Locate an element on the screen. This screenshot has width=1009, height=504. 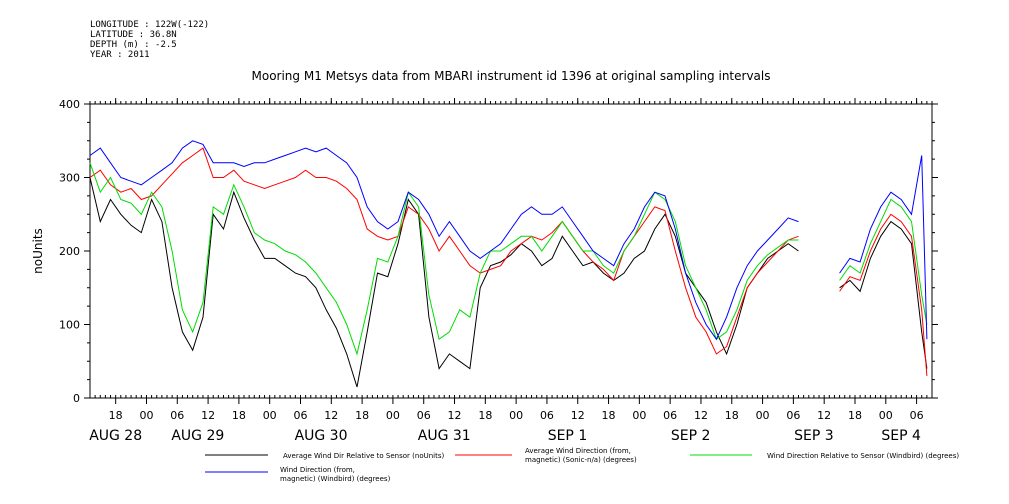
y-tick-label: 100 is located at coordinates (69, 325).